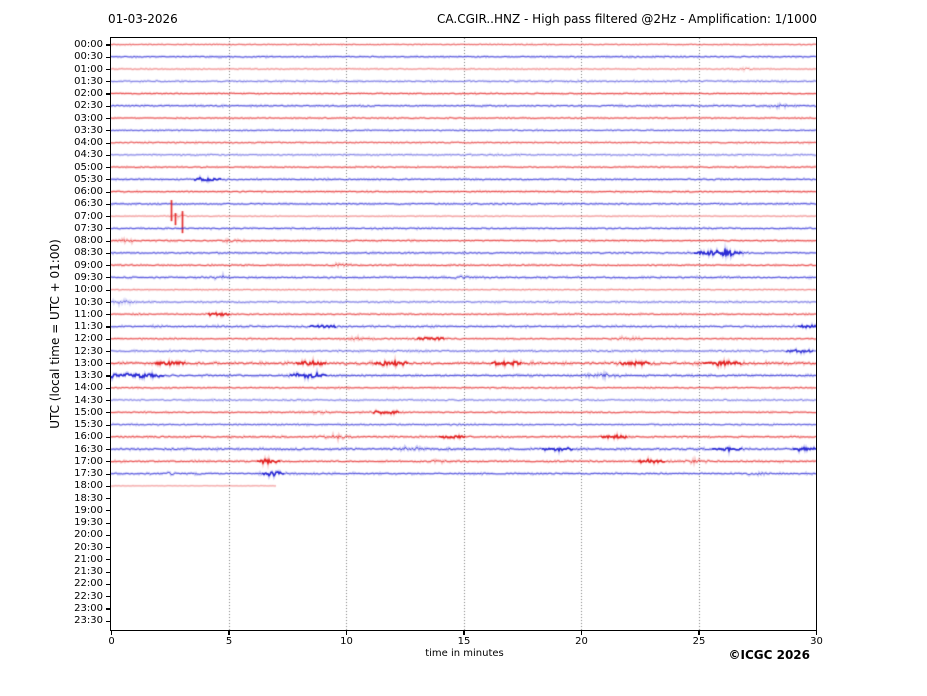  Describe the element at coordinates (464, 653) in the screenshot. I see `x-axis-label: time in minutes` at that location.